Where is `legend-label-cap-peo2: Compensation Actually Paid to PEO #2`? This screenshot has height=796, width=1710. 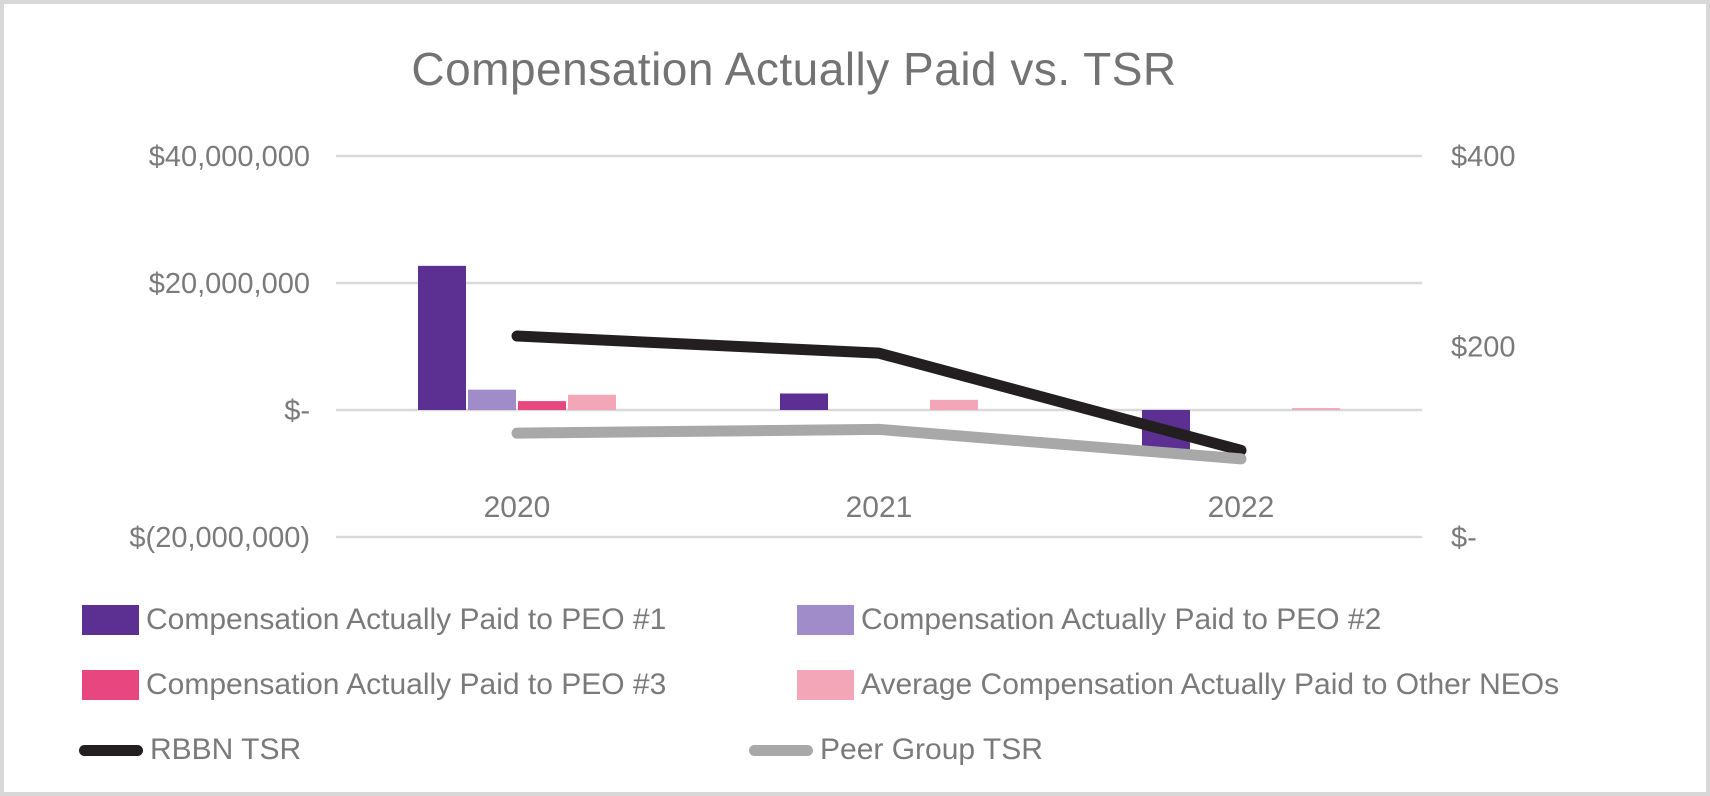
legend-label-cap-peo2: Compensation Actually Paid to PEO #2 is located at coordinates (1121, 619).